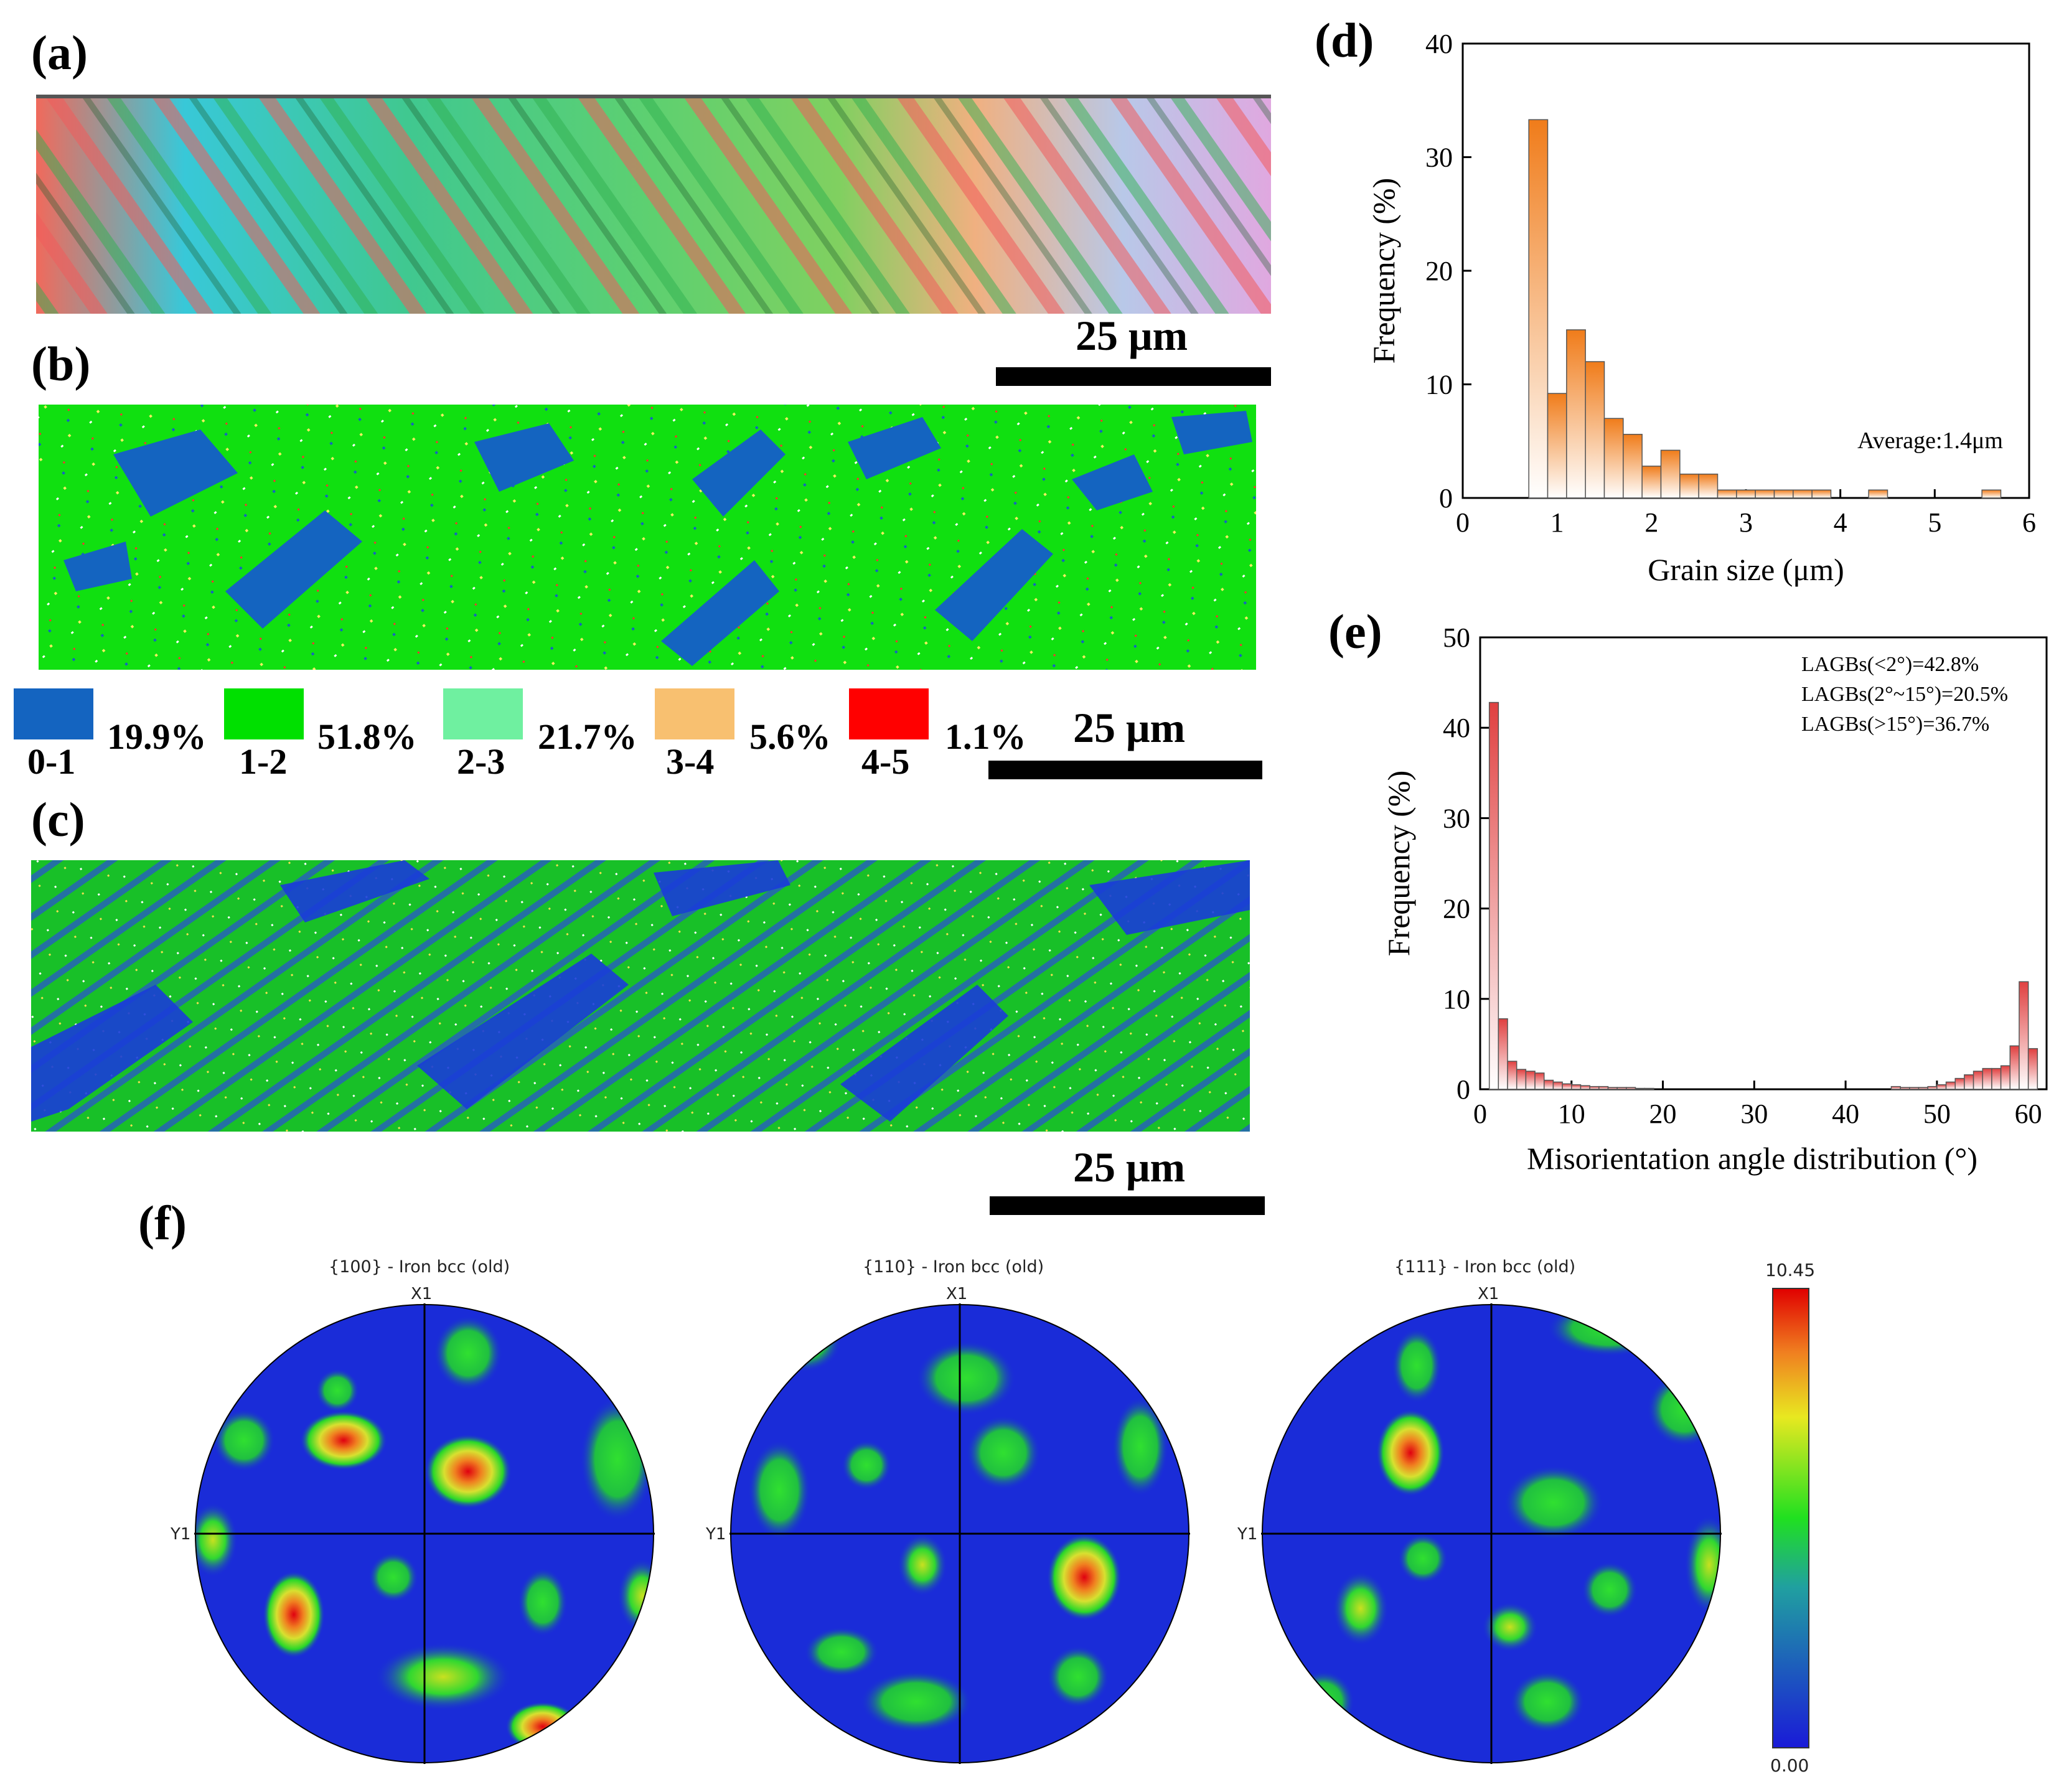 Image resolution: width=2064 pixels, height=1792 pixels. Describe the element at coordinates (1488, 1294) in the screenshot. I see `pole-figure-111-x-label: X1` at that location.